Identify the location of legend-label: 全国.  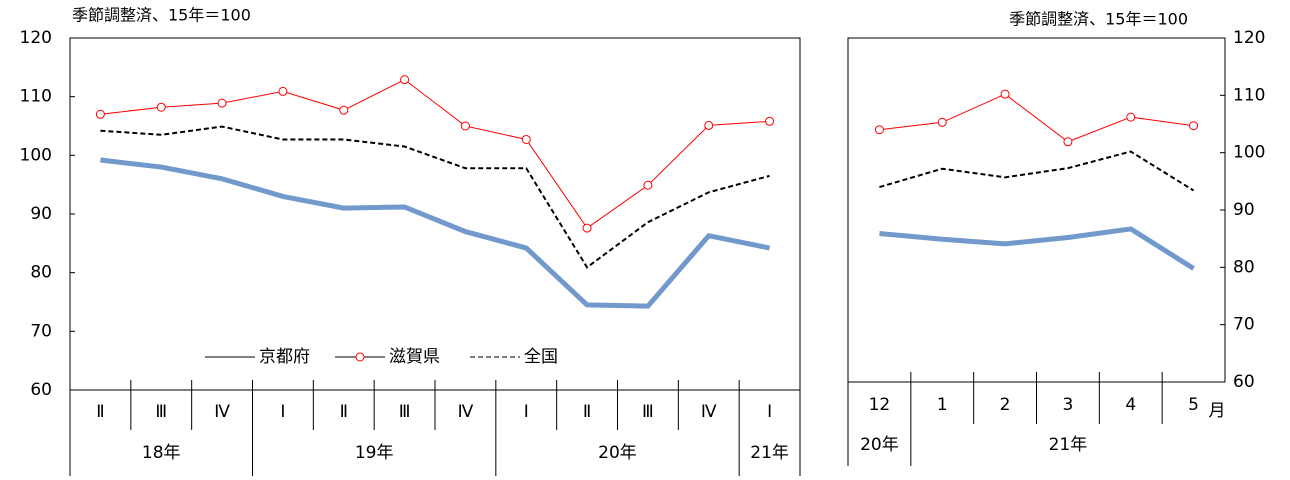
(541, 357).